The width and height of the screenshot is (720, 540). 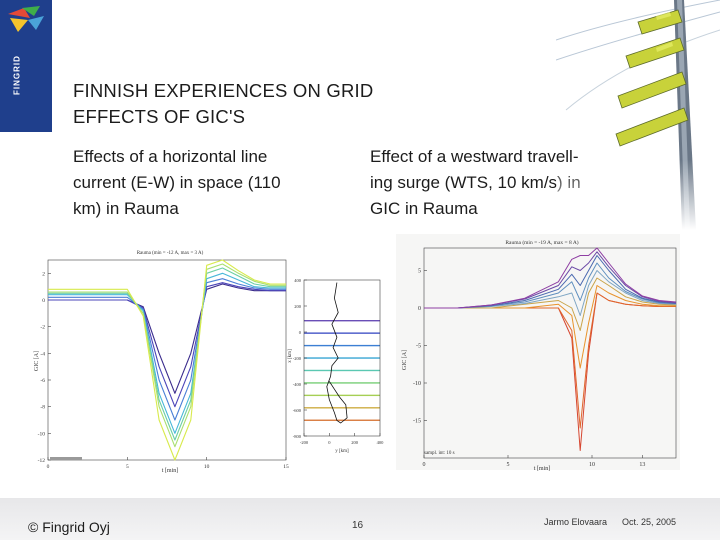 What do you see at coordinates (69, 527) in the screenshot?
I see `footer-copyright: © Fingrid Oyj` at bounding box center [69, 527].